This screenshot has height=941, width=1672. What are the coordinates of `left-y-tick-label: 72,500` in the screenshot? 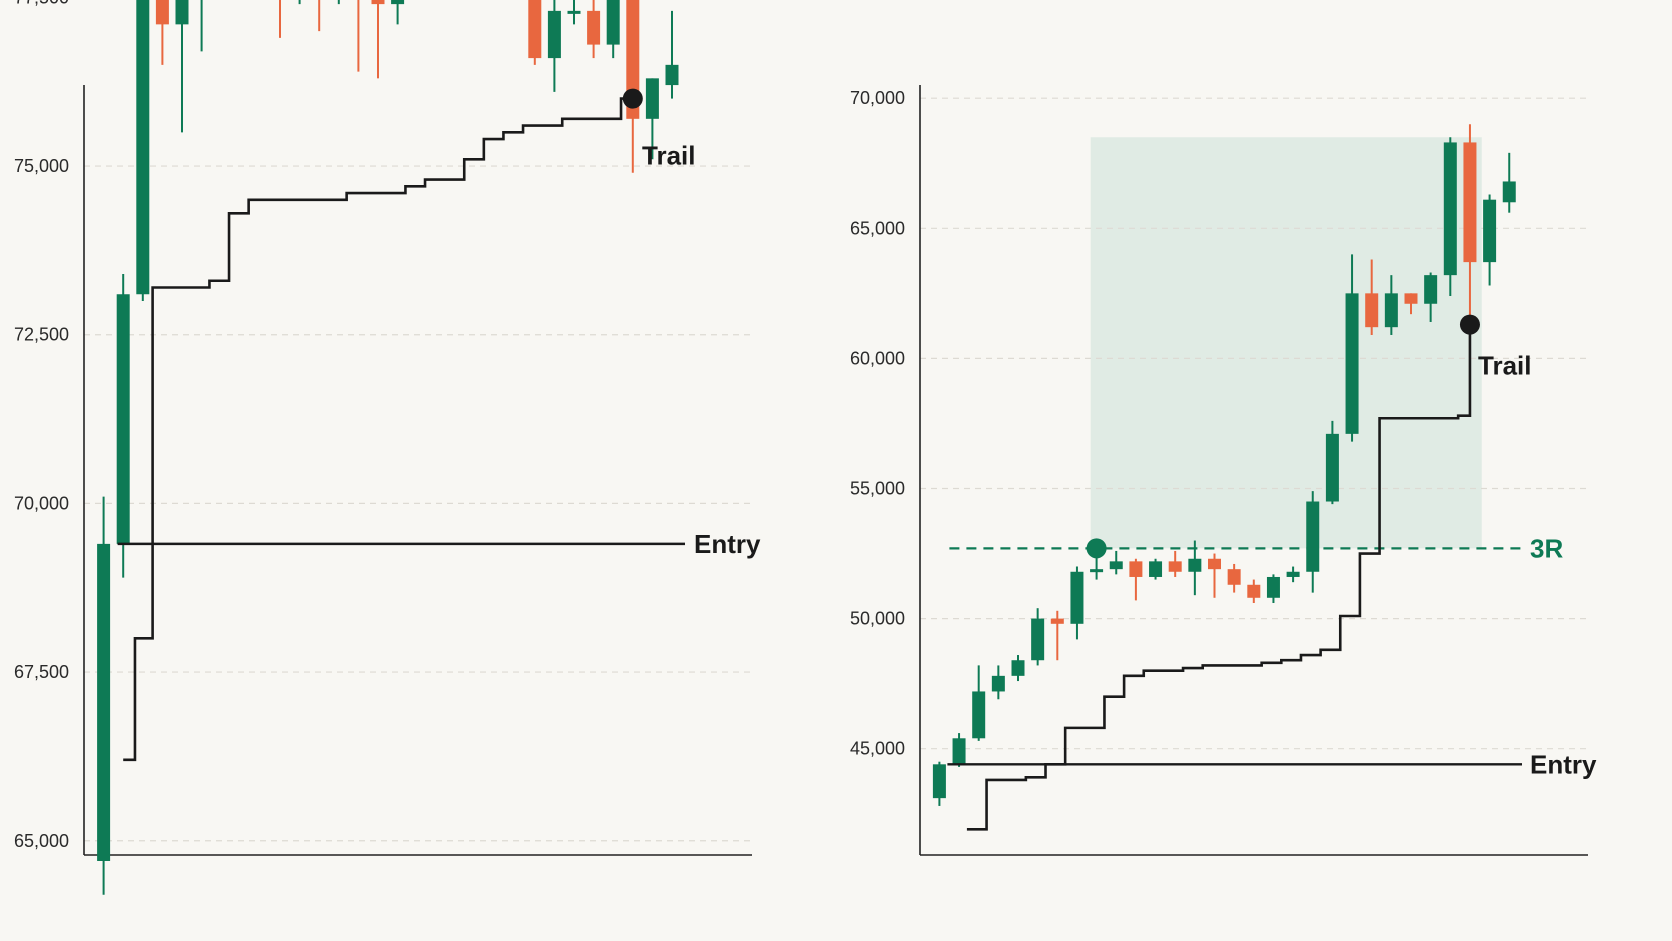 It's located at (41, 335).